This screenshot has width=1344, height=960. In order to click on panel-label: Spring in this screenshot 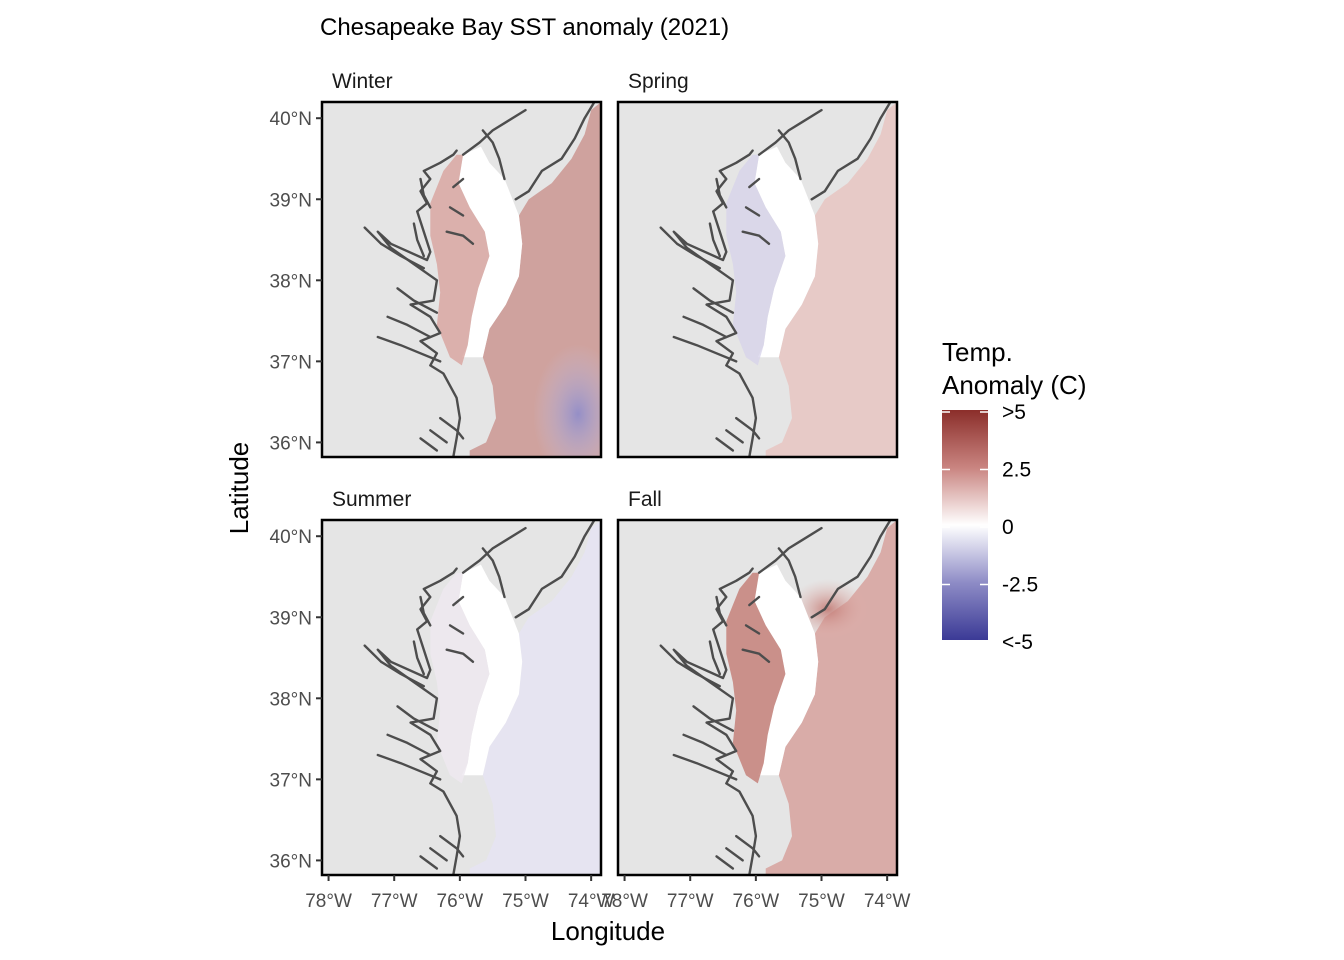, I will do `click(658, 81)`.